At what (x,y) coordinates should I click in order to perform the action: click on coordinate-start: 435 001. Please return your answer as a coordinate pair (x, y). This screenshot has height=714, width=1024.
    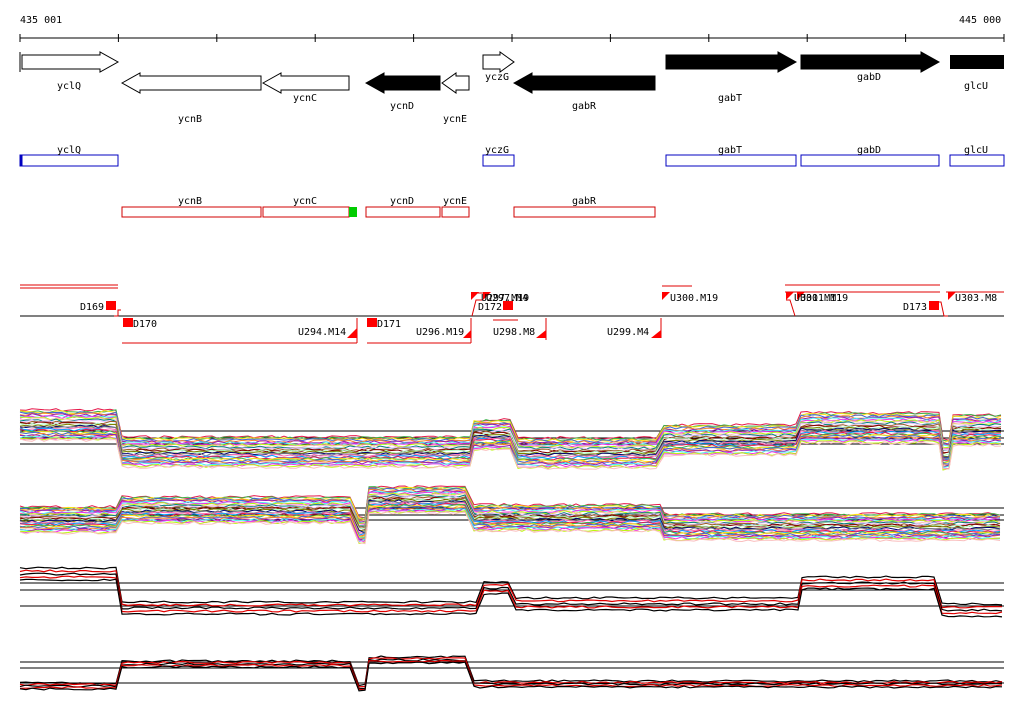
    Looking at the image, I should click on (41, 20).